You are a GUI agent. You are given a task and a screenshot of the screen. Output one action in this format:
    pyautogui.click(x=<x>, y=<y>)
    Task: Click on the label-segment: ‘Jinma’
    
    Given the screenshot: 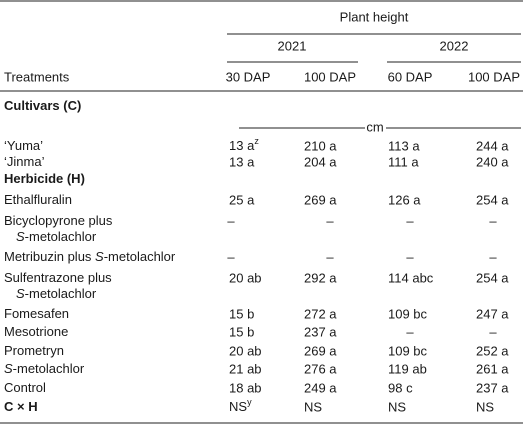 What is the action you would take?
    pyautogui.click(x=24, y=161)
    